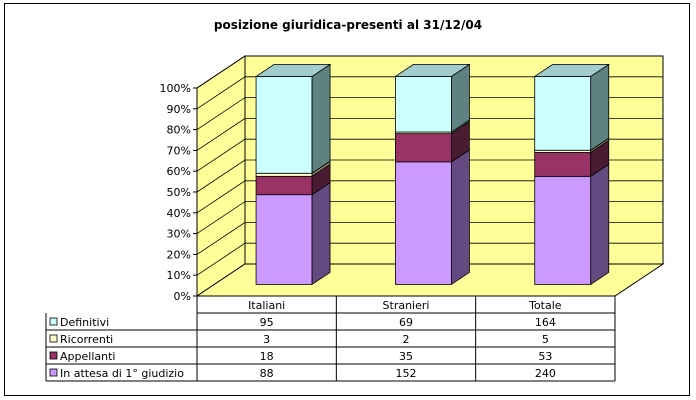 The height and width of the screenshot is (400, 696). I want to click on x-category-label: Stranieri, so click(406, 305).